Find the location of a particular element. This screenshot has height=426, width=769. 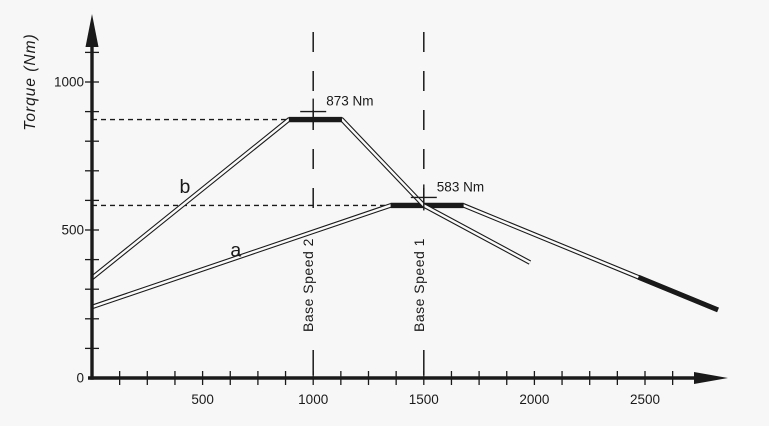

series-label: b is located at coordinates (184, 187).